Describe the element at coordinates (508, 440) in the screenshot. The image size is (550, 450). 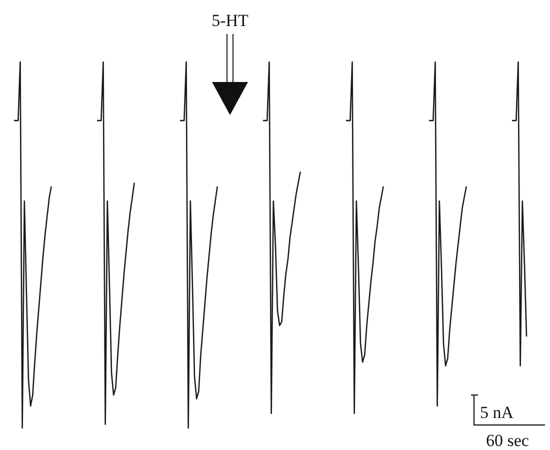
I see `text: 60 sec` at that location.